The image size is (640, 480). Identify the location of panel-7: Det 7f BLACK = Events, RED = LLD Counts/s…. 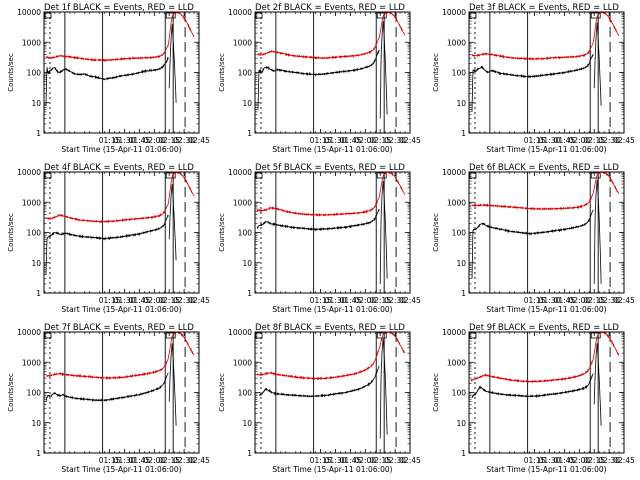
(108, 398).